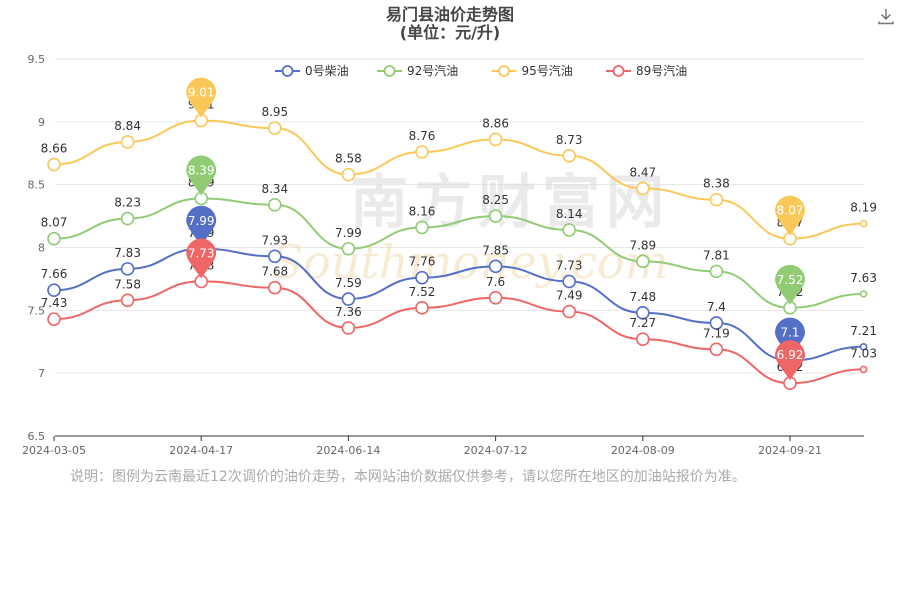 Image resolution: width=900 pixels, height=600 pixels. I want to click on y-tick-label: 7, so click(41, 373).